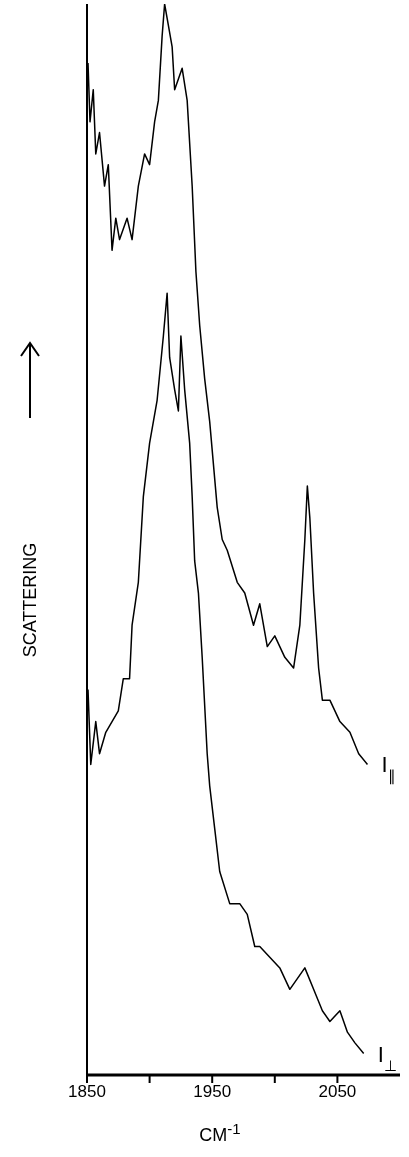 This screenshot has width=409, height=1157. What do you see at coordinates (337, 1092) in the screenshot?
I see `x-tick-label: 2050` at bounding box center [337, 1092].